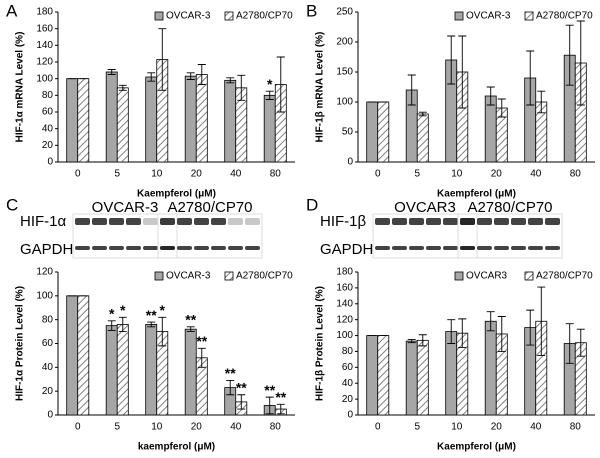 The height and width of the screenshot is (458, 600). What do you see at coordinates (44, 12) in the screenshot?
I see `y-tick-label: 180` at bounding box center [44, 12].